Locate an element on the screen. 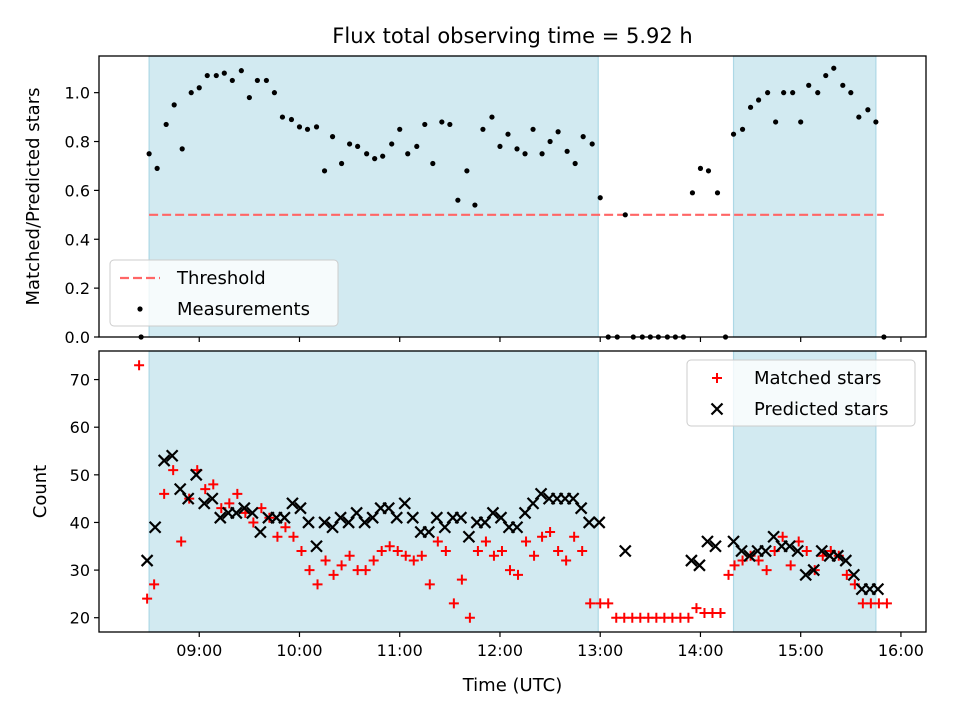  y-tick-label: 60 is located at coordinates (80, 427).